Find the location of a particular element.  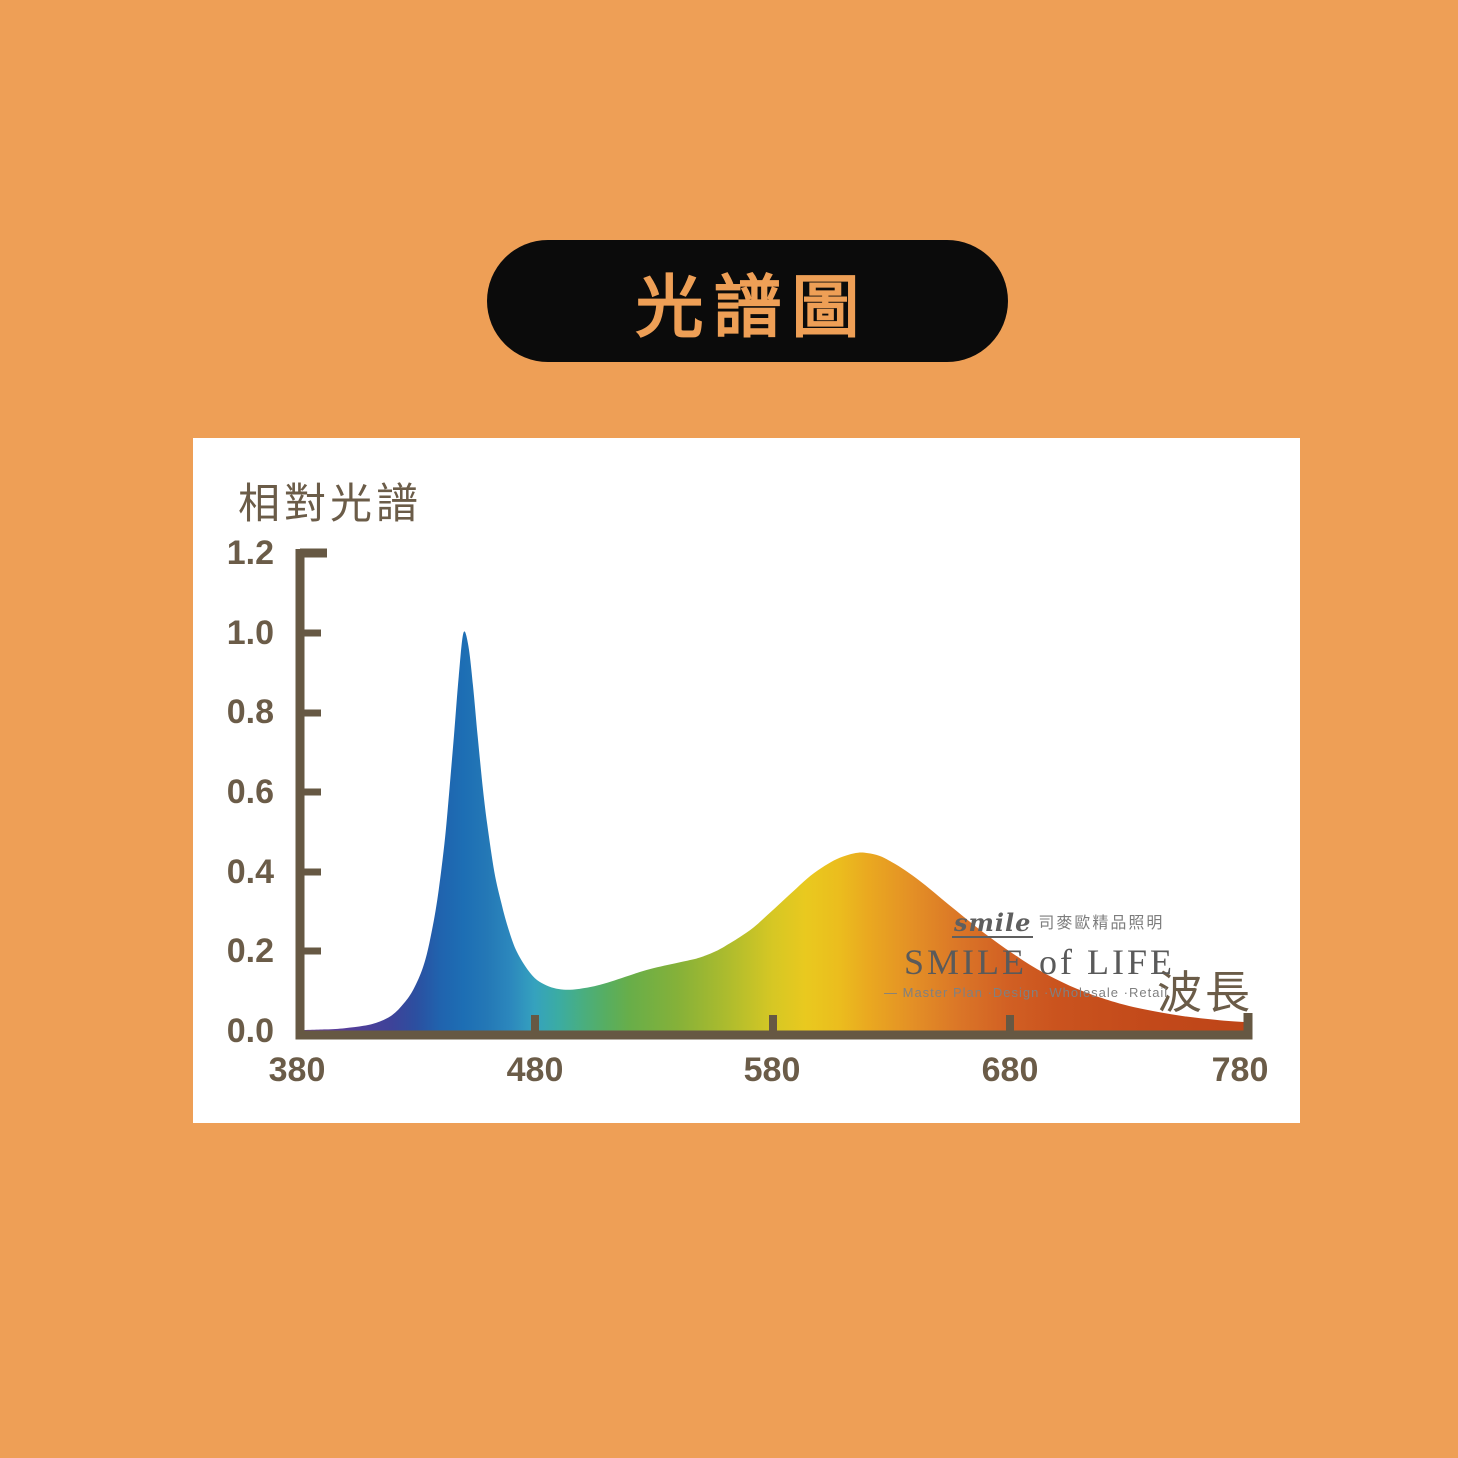

watermark-tagline: — Master Plan ·Design ·Wholesale ·Retail is located at coordinates (1026, 992).